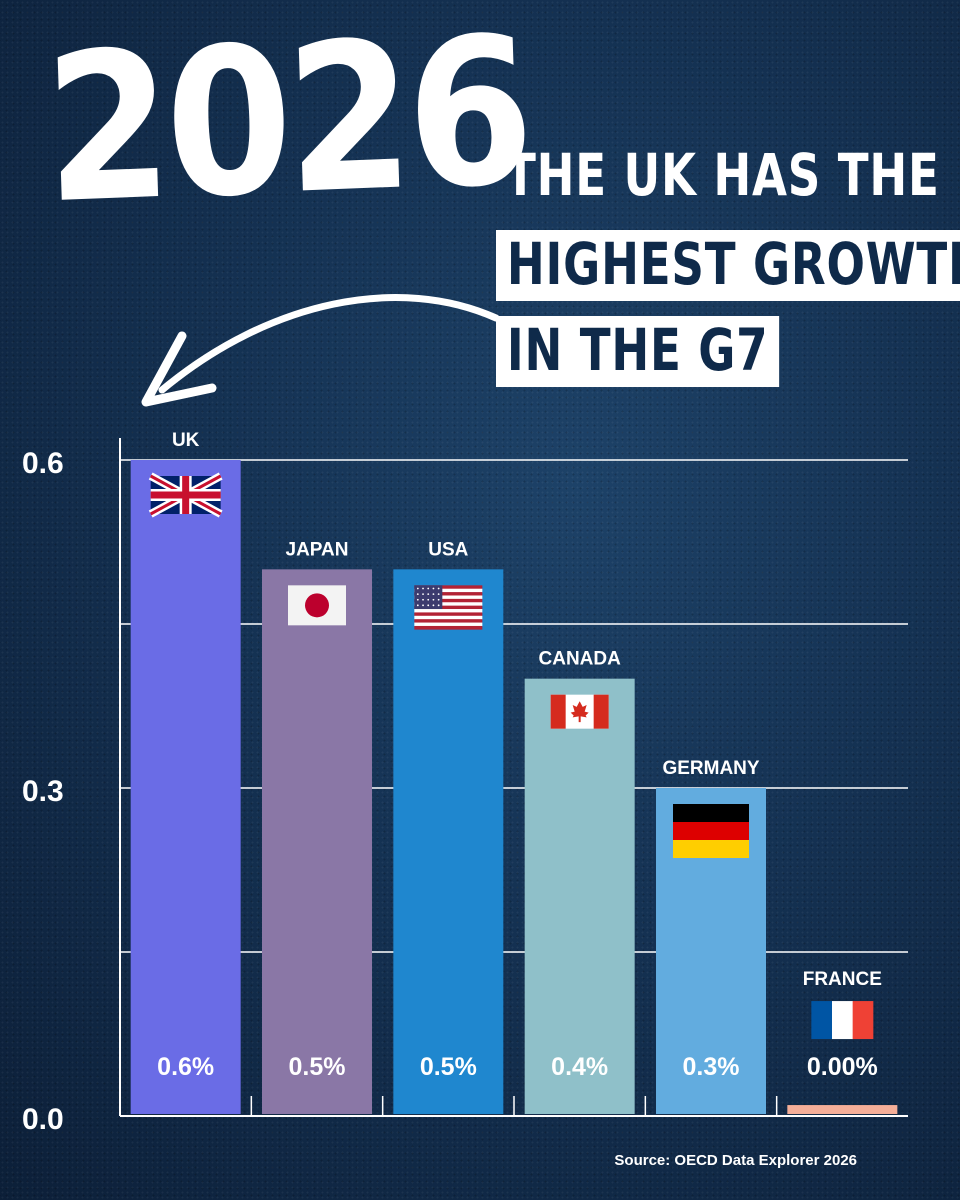  I want to click on germany-flag-icon, so click(711, 831).